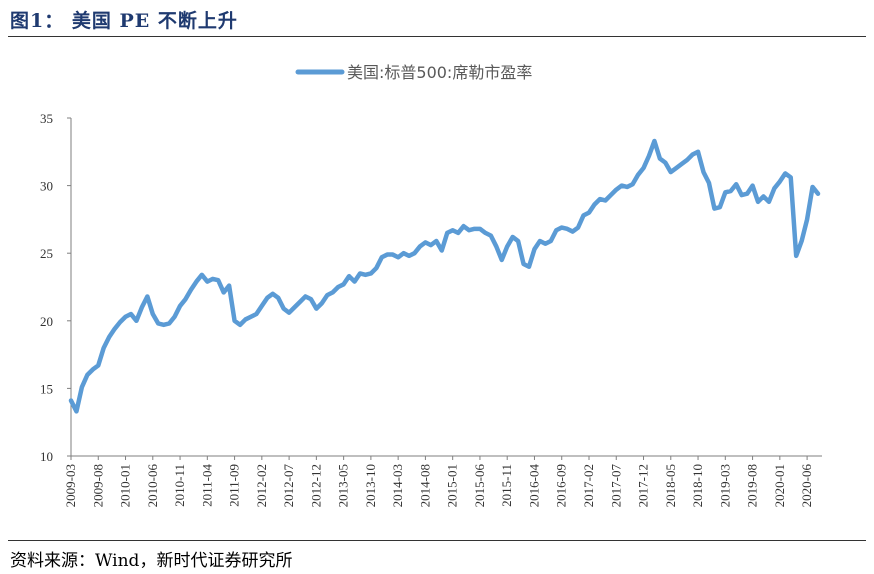 The height and width of the screenshot is (574, 874). I want to click on x-tick-label: 2010-01, so click(125, 485).